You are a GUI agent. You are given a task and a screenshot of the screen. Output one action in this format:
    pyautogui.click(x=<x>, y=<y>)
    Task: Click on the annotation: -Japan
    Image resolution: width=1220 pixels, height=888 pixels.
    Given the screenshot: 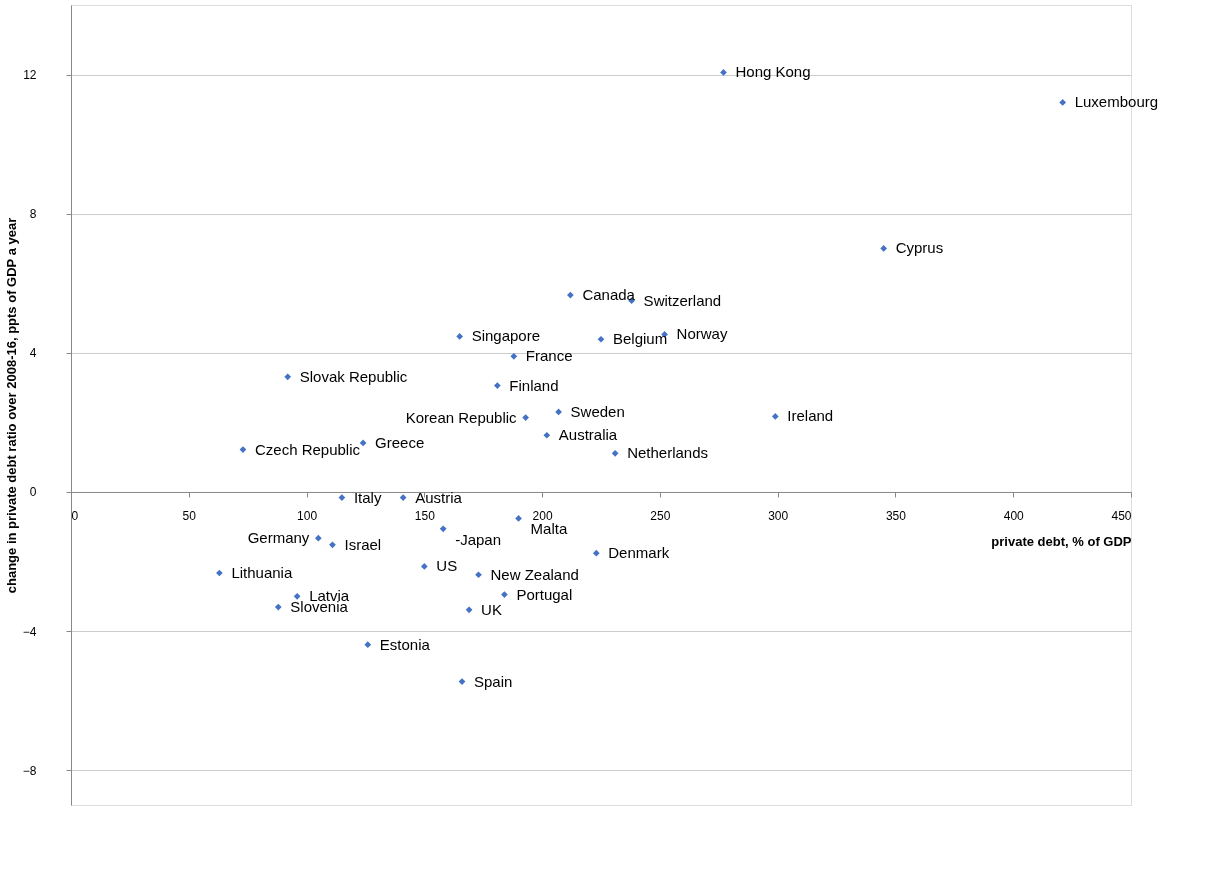 What is the action you would take?
    pyautogui.click(x=478, y=539)
    